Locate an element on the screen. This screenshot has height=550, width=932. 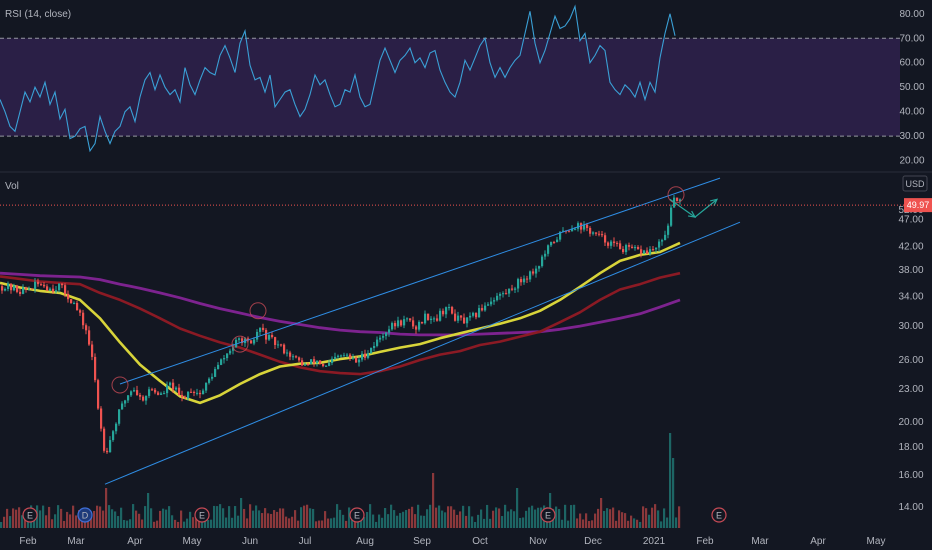
time-tick-label: May is located at coordinates (192, 541).